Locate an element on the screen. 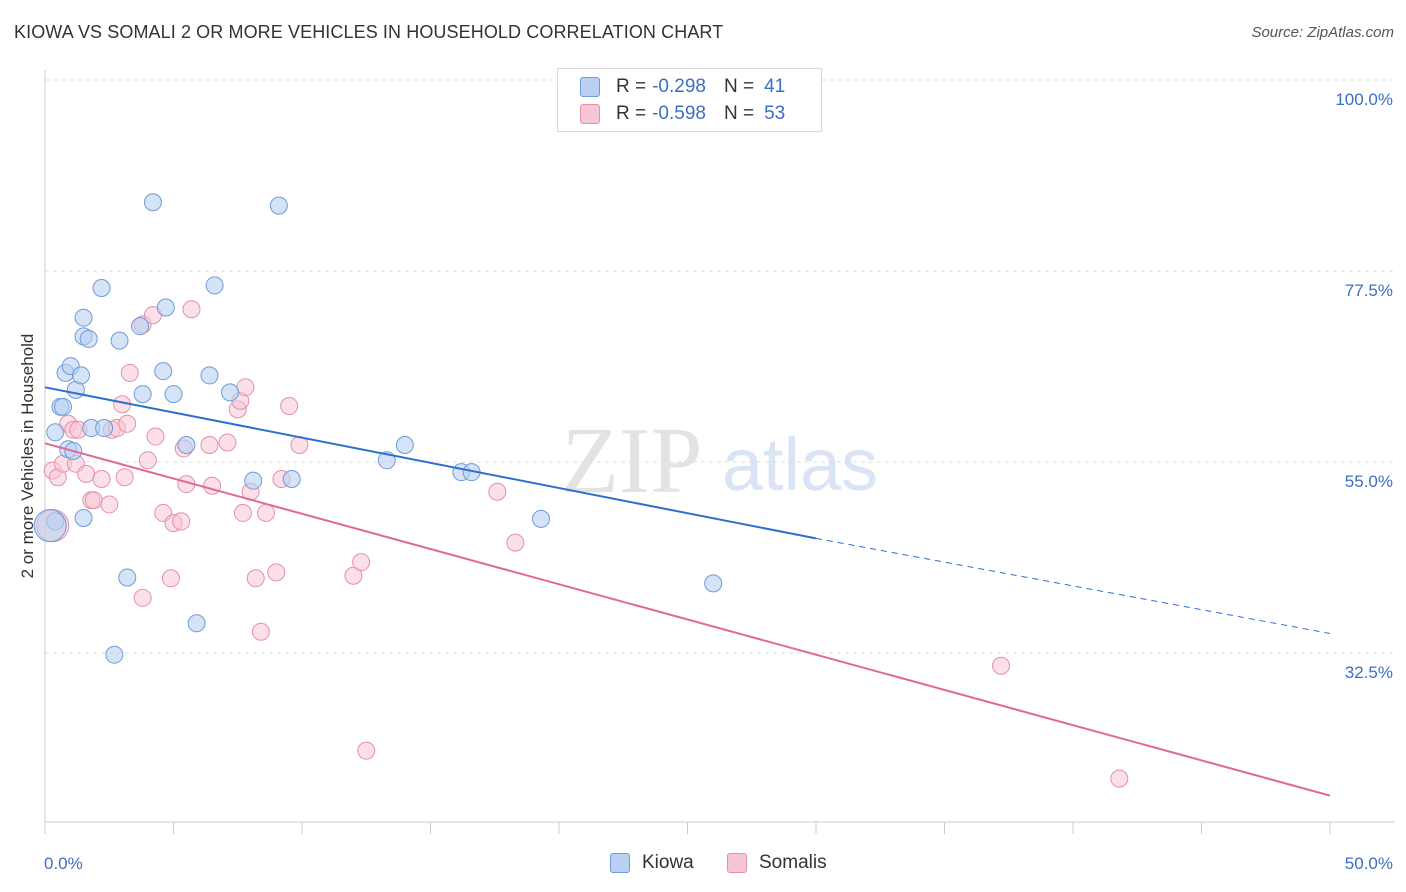 The image size is (1406, 892). legend-row-somalis: R = -0.598 N = 53 is located at coordinates (682, 114).